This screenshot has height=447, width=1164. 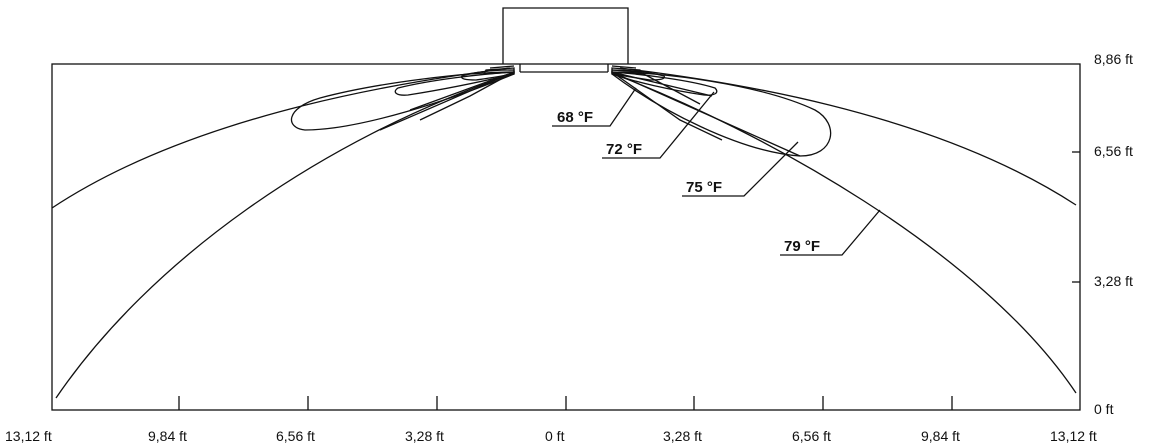 What do you see at coordinates (1113, 151) in the screenshot?
I see `y-tick-label: 6,56 ft` at bounding box center [1113, 151].